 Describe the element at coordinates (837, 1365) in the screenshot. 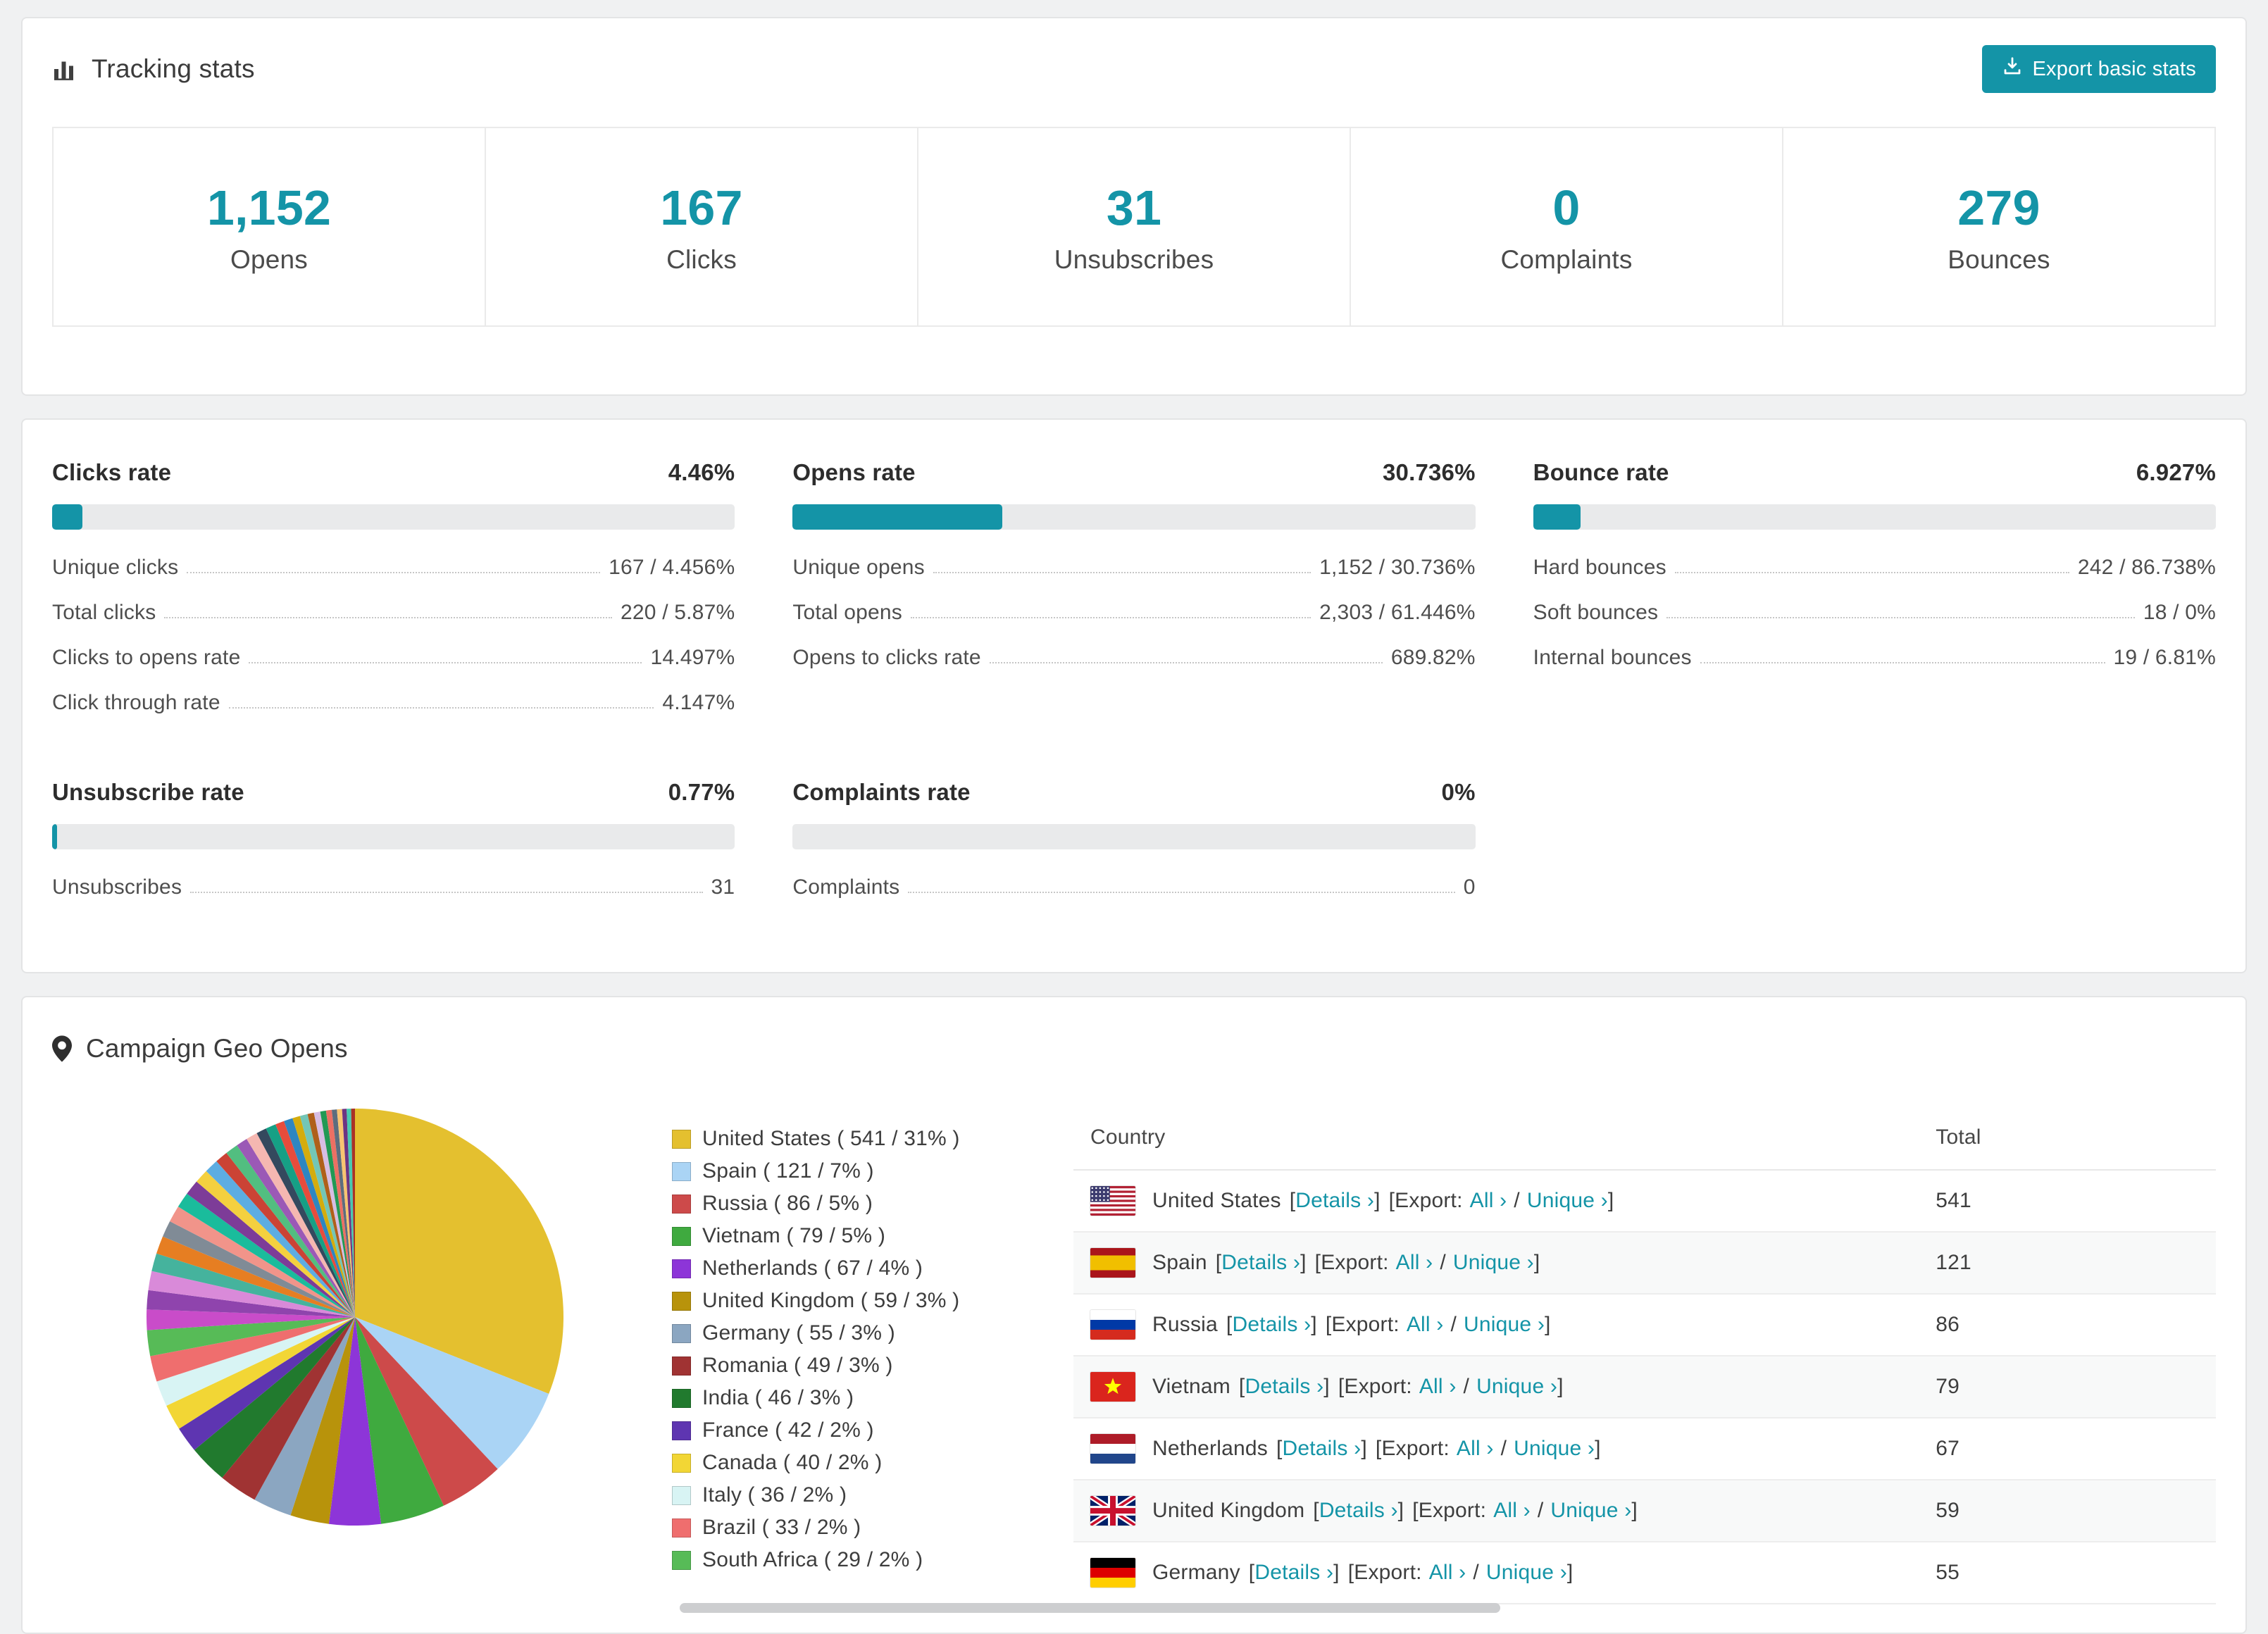

I see `legend-item: Romania ( 49 / 3% )` at that location.